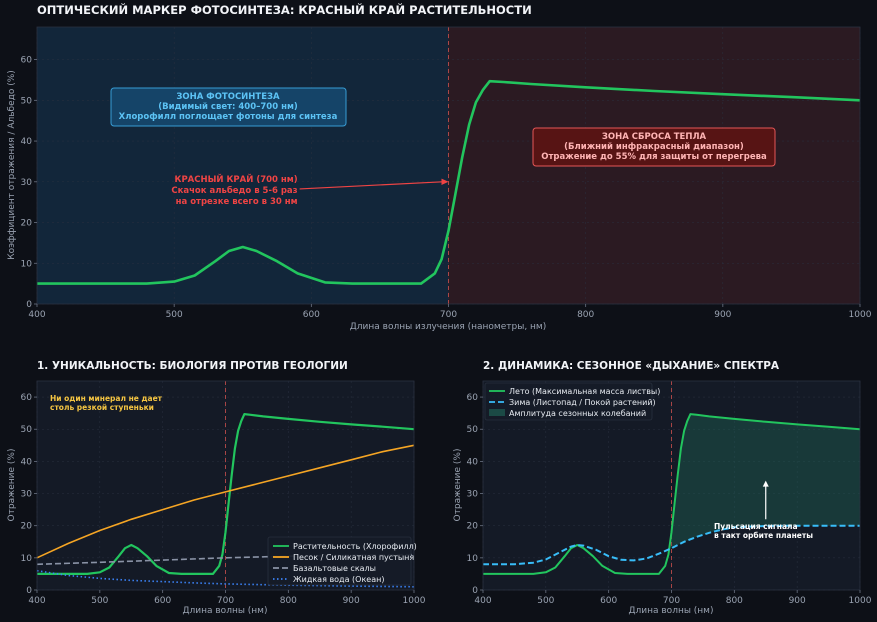  Describe the element at coordinates (473, 559) in the screenshot. I see `chart-seasonal-y-tick-1: 10` at that location.